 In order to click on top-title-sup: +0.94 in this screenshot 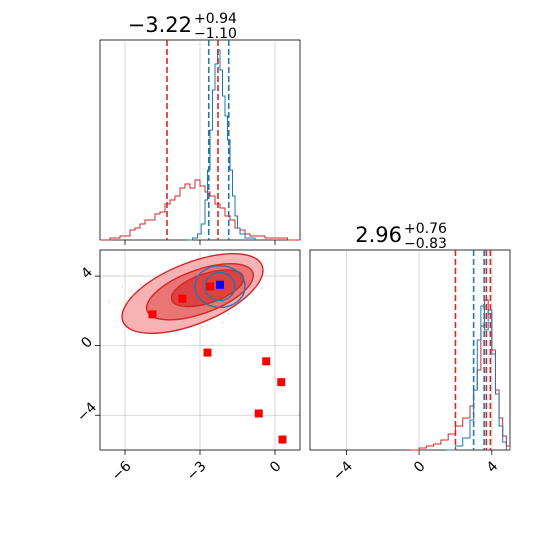, I will do `click(215, 19)`.